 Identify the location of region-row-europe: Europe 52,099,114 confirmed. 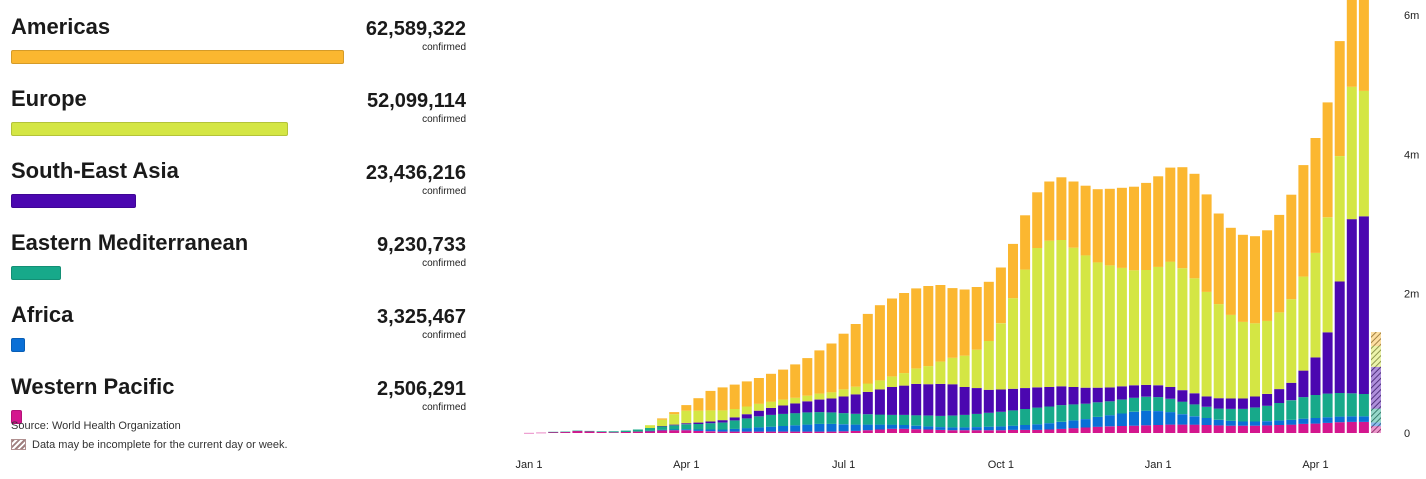
(241, 121).